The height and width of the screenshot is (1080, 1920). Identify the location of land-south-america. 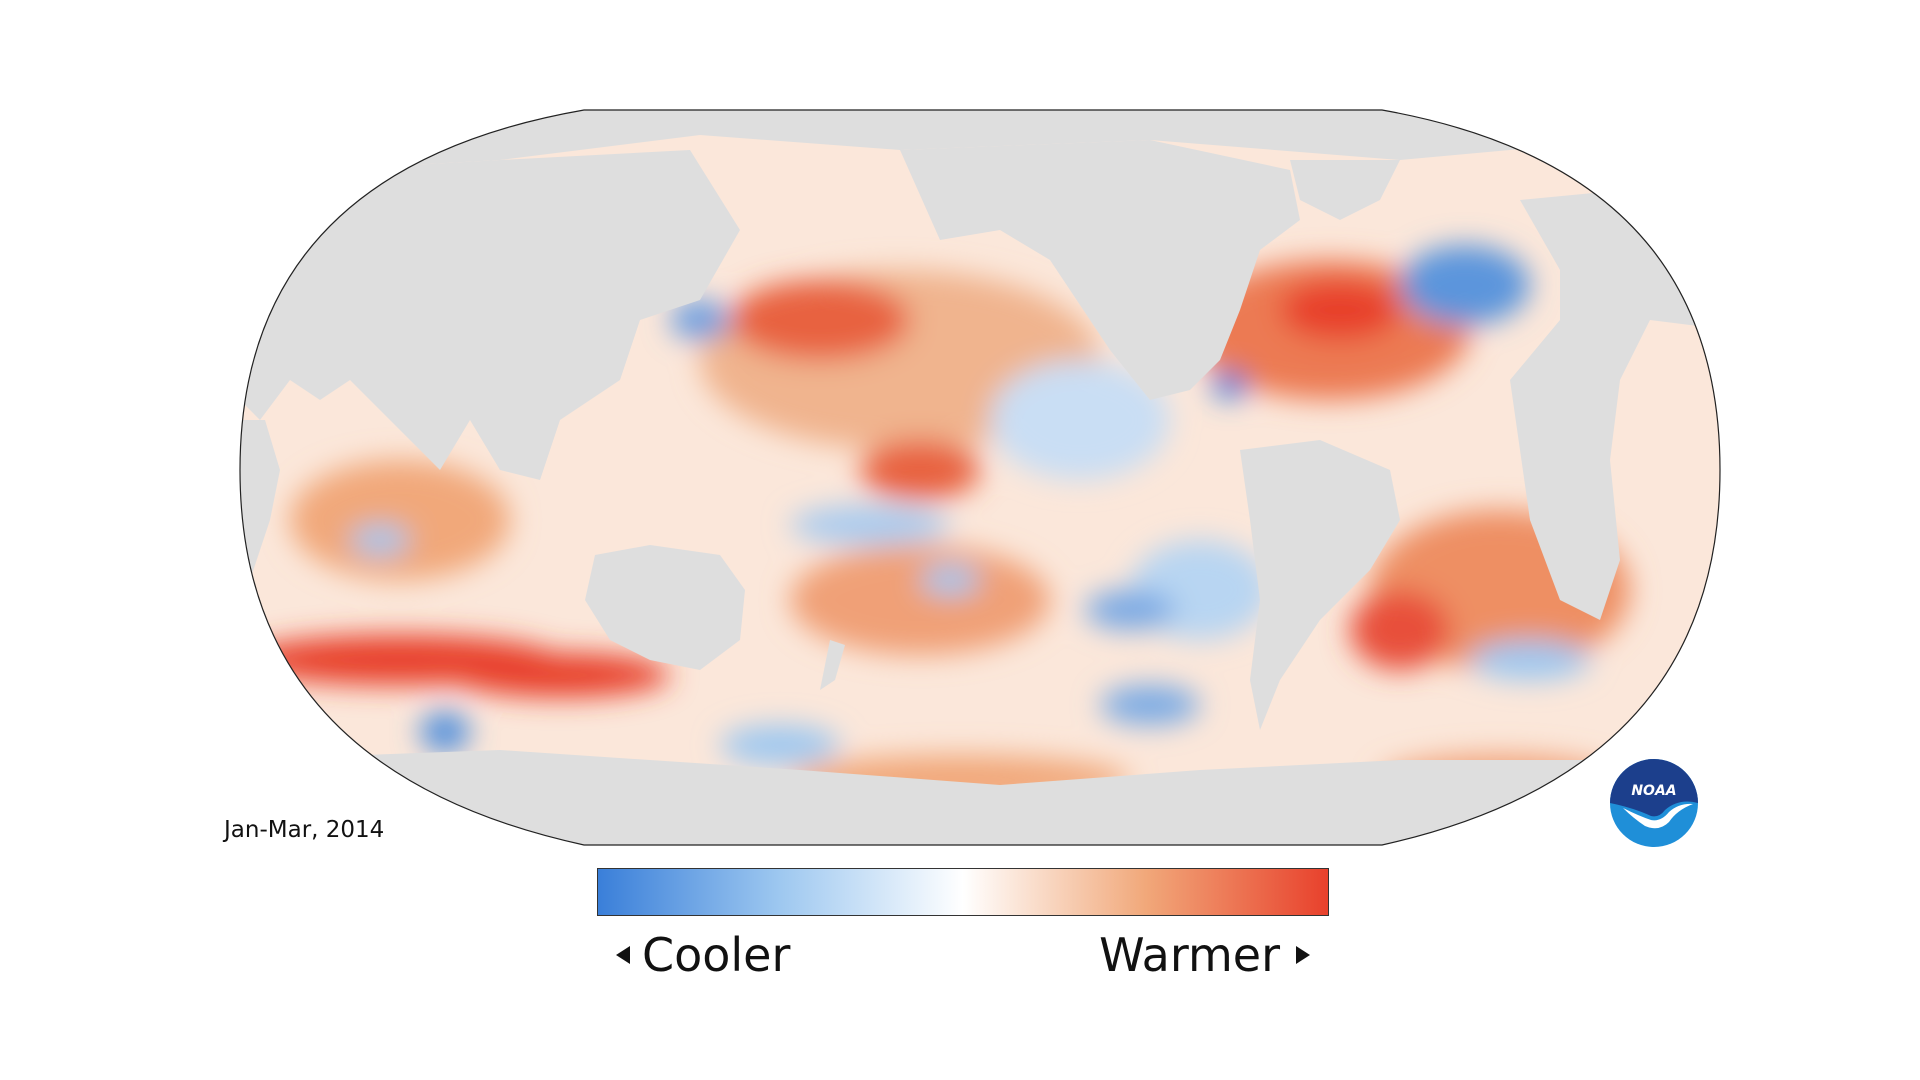
(1320, 585).